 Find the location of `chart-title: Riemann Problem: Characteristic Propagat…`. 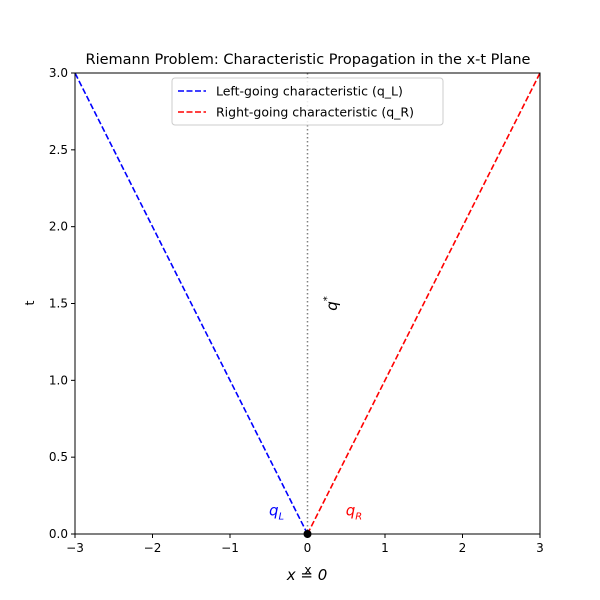

chart-title: Riemann Problem: Characteristic Propagat… is located at coordinates (308, 60).